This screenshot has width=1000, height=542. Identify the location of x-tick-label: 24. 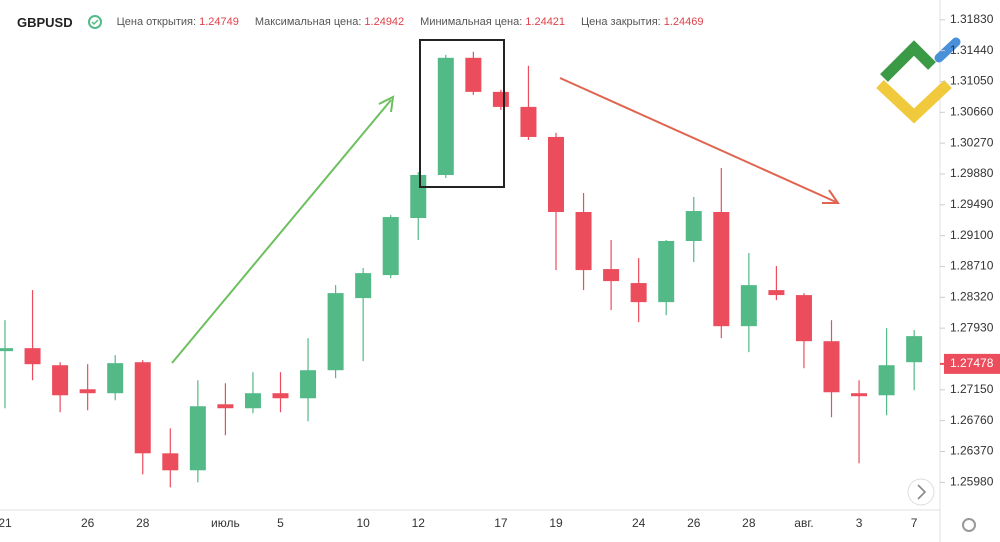
(639, 523).